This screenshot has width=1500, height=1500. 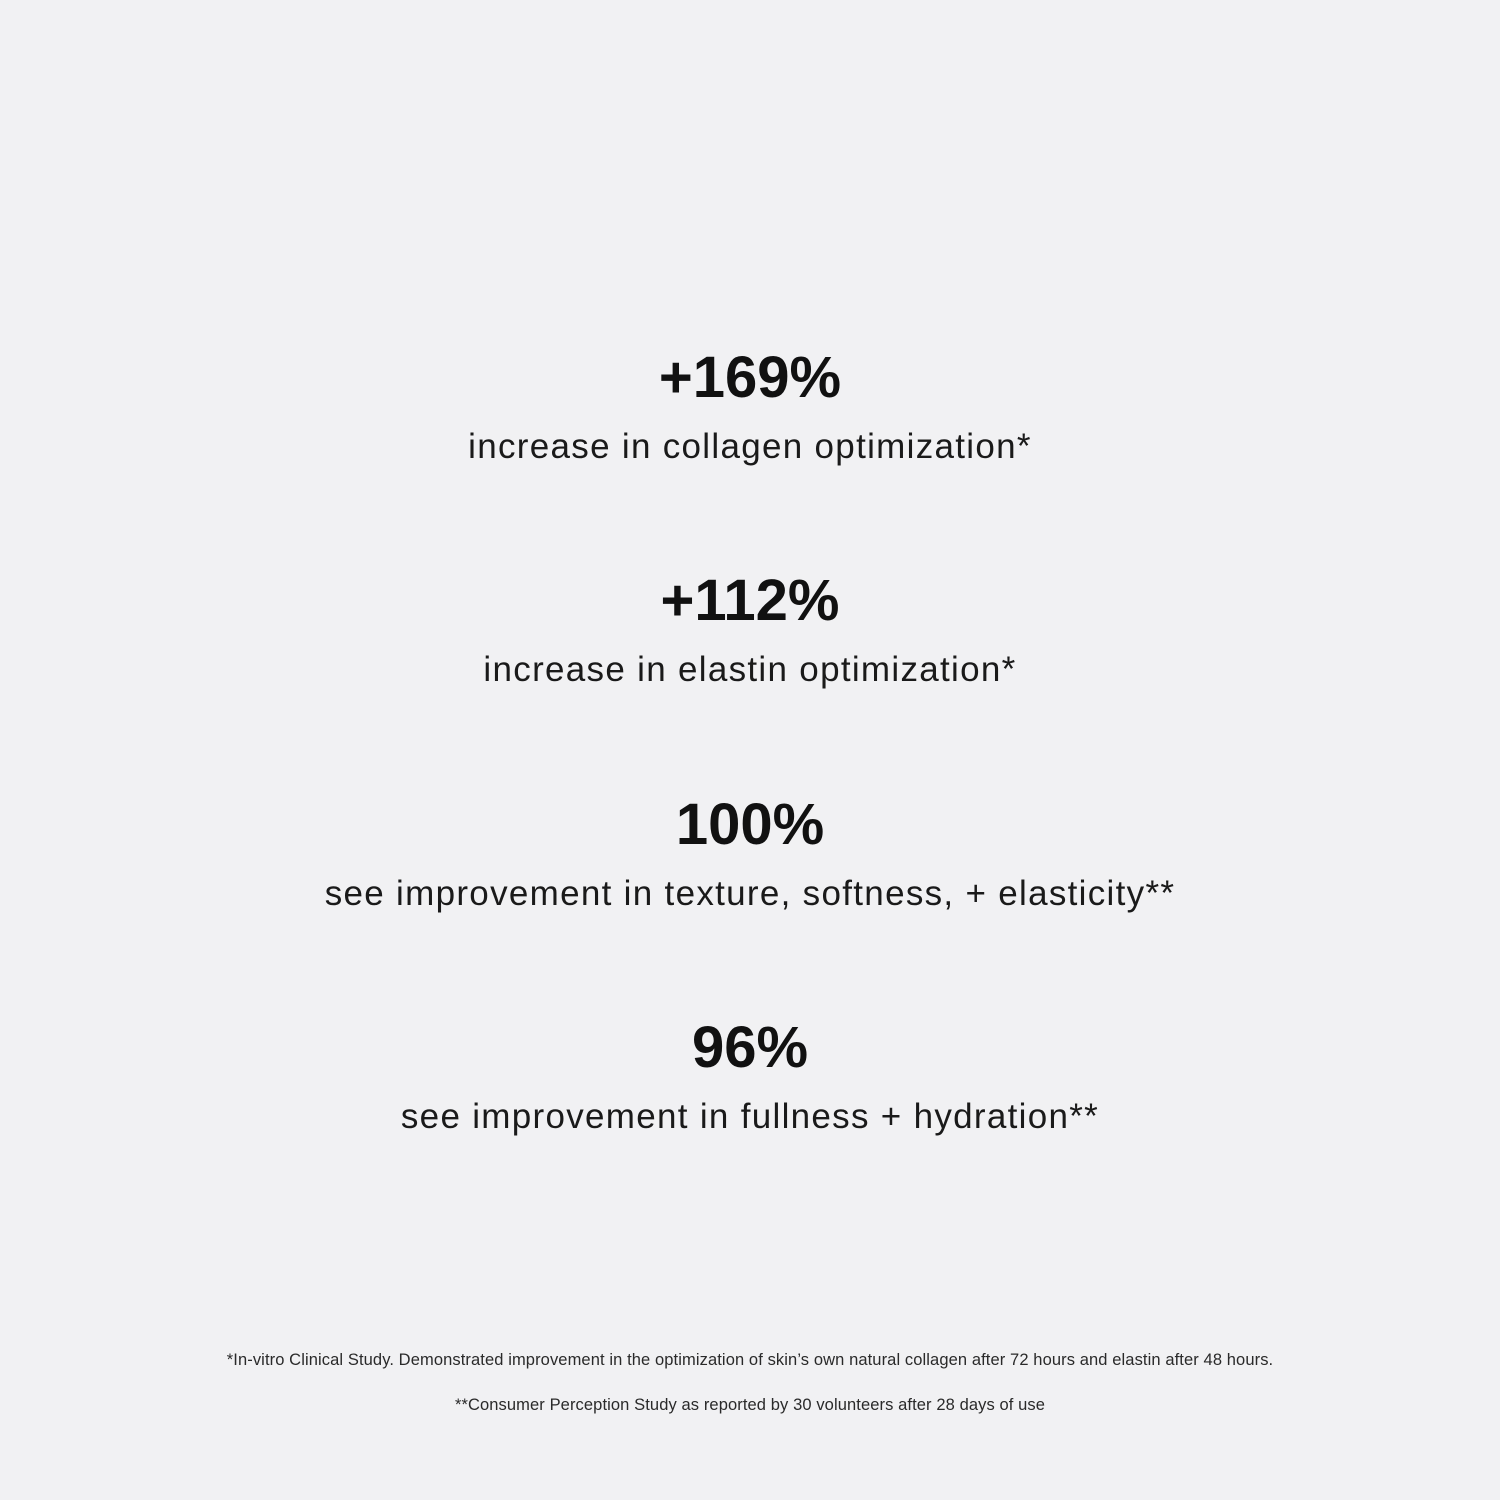 What do you see at coordinates (750, 1047) in the screenshot?
I see `stat-value: 96%` at bounding box center [750, 1047].